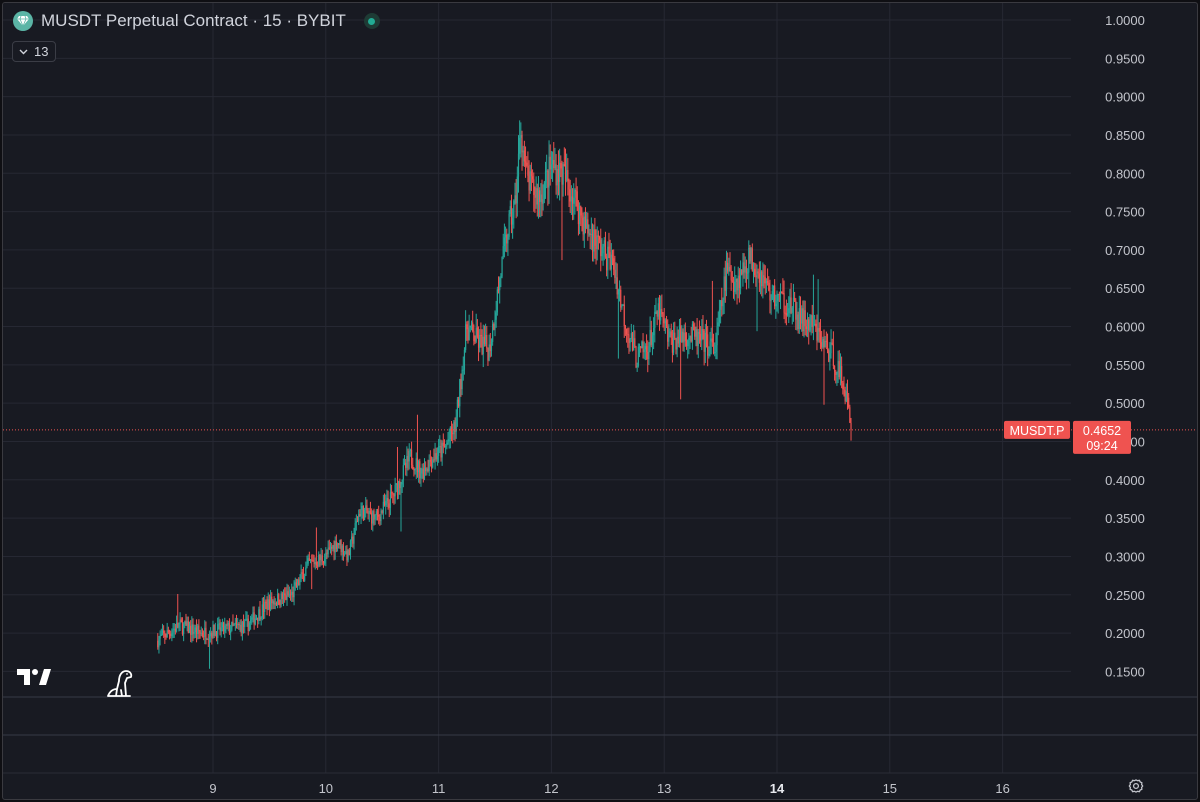 Image resolution: width=1200 pixels, height=802 pixels. I want to click on market-status-indicator, so click(371, 21).